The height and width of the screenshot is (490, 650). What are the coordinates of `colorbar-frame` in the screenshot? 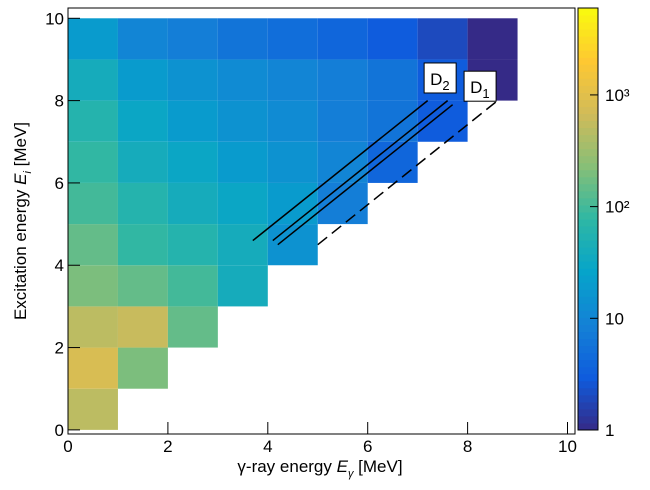 It's located at (588, 219).